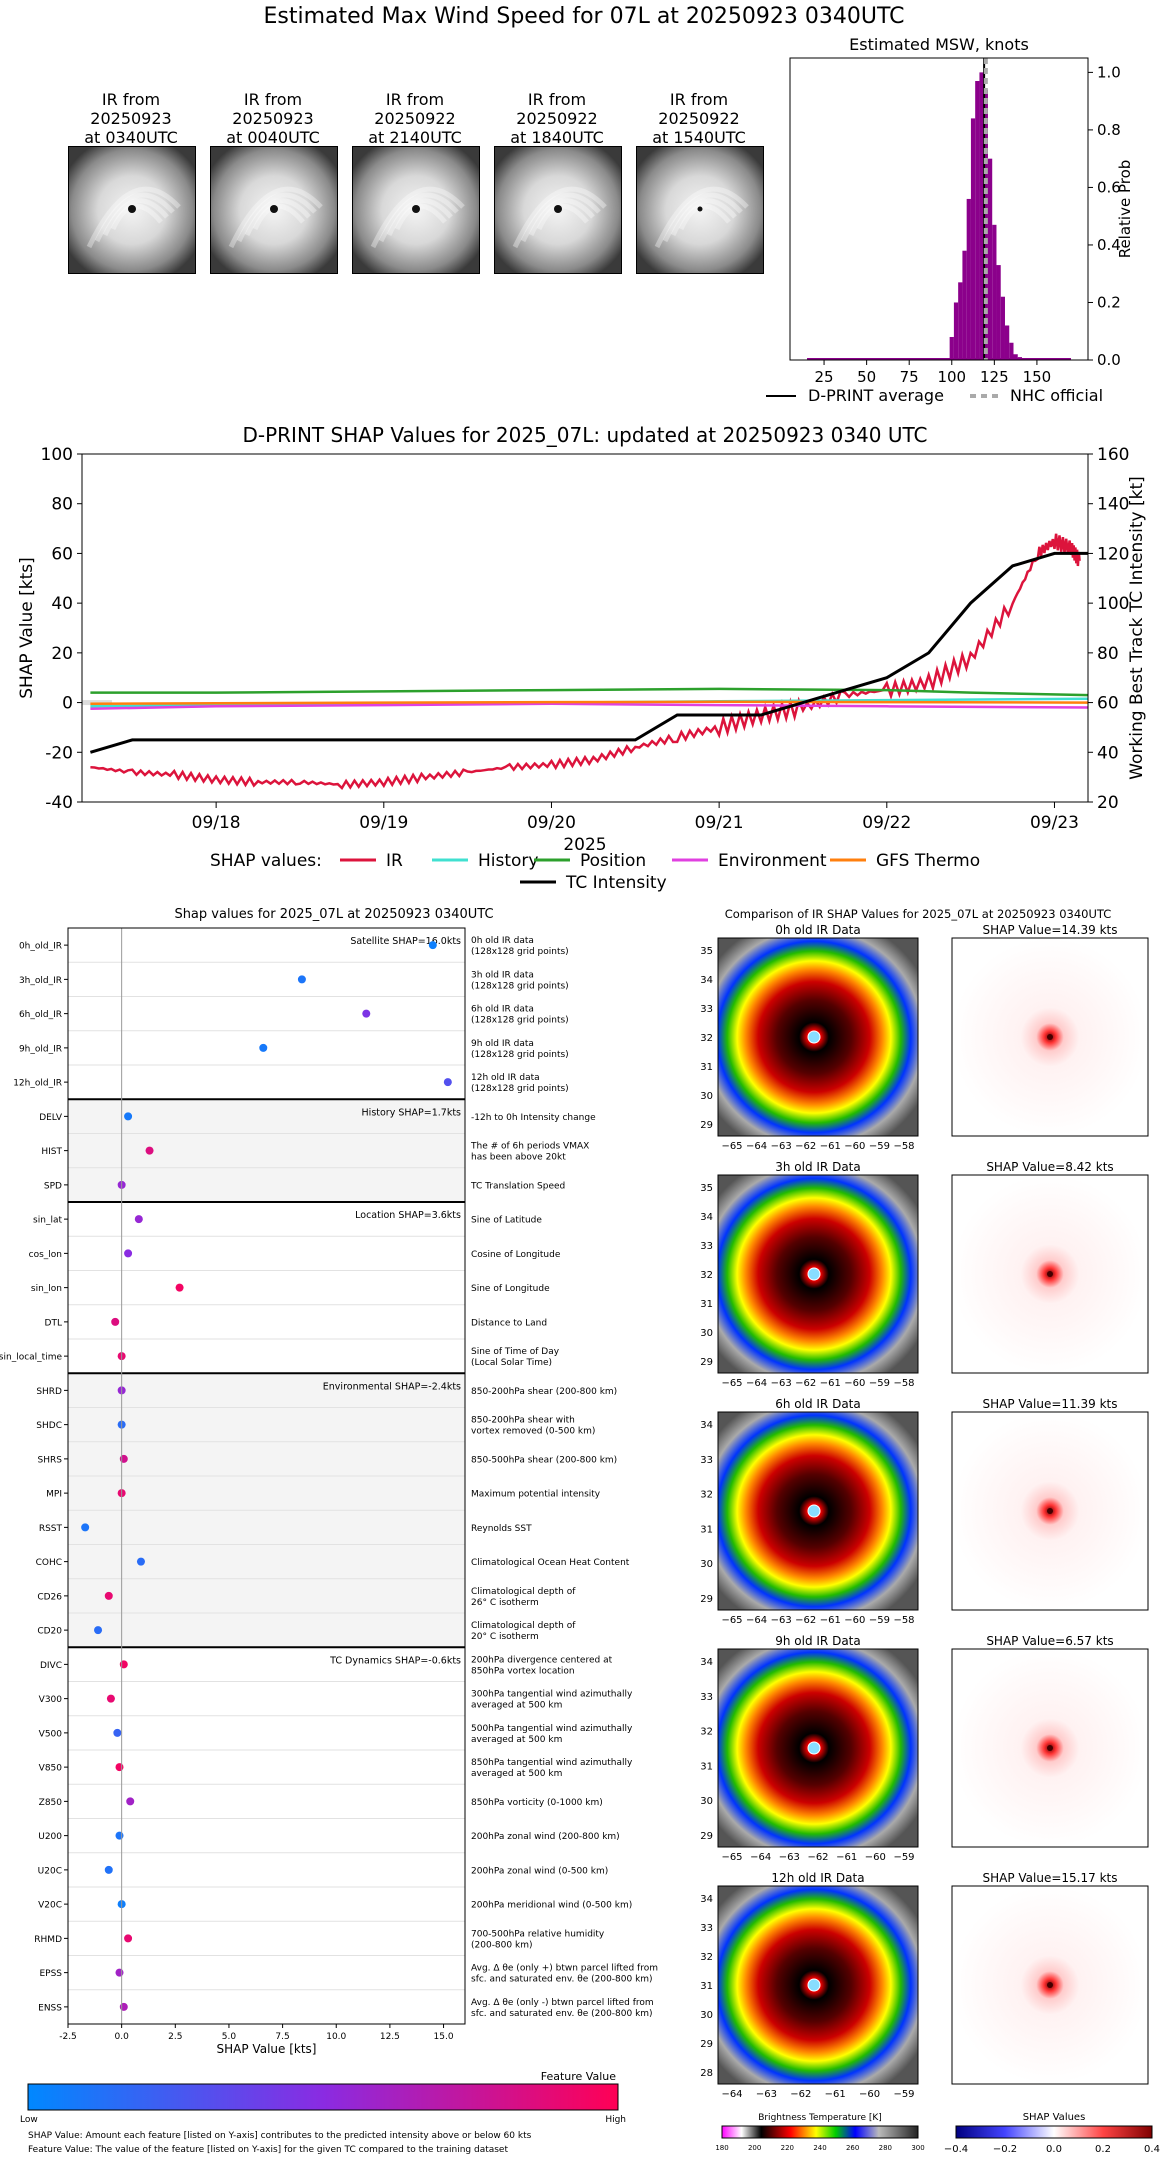 The width and height of the screenshot is (1168, 2158). I want to click on series-line-ir, so click(585, 661).